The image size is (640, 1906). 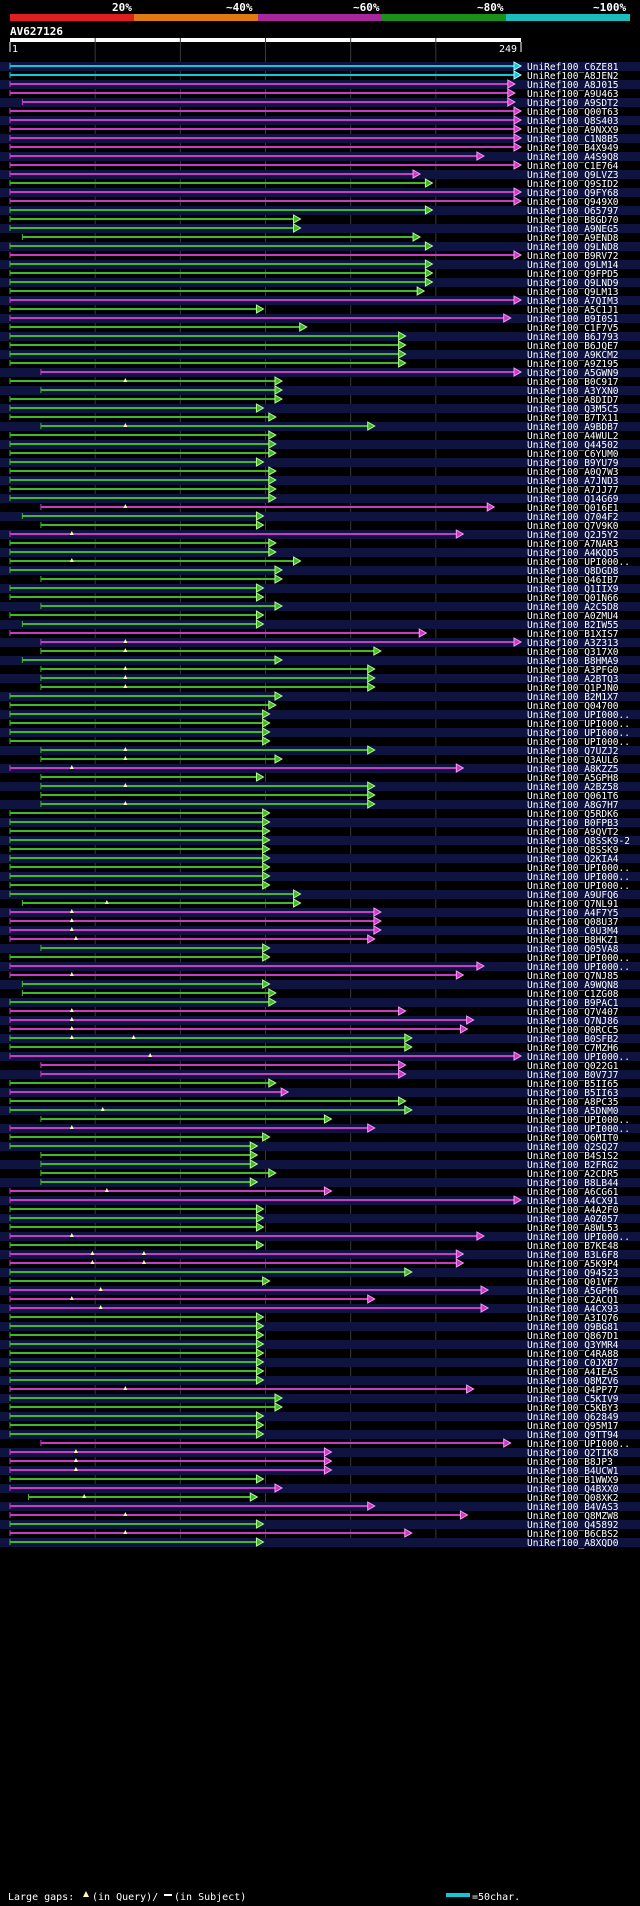 I want to click on hit-label: UniRef100_B9I0S1, so click(x=573, y=319).